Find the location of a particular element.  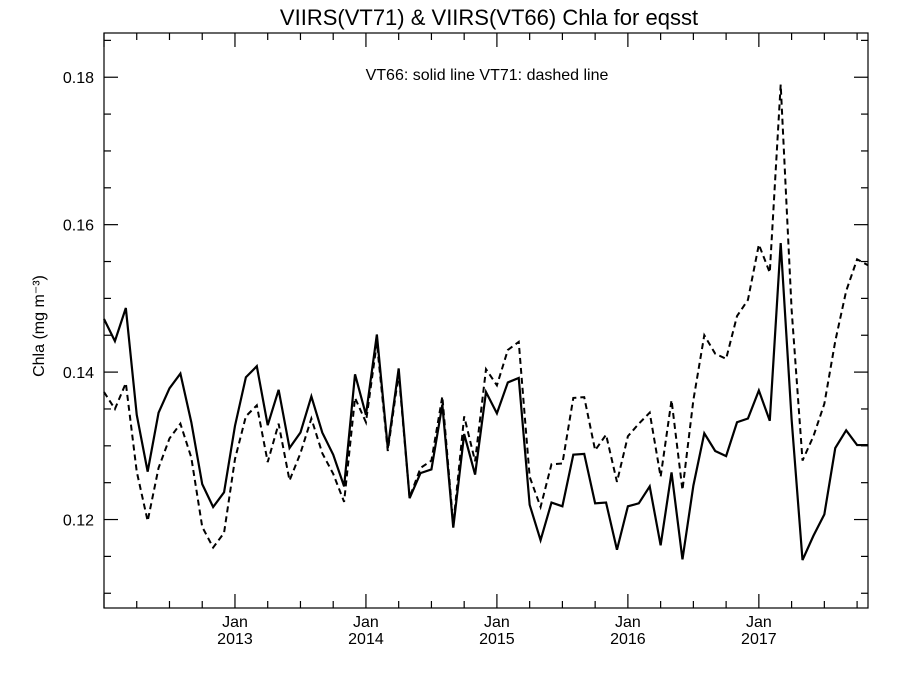

y-axis-label-text: Chla (mg m⁻³) is located at coordinates (39, 326).